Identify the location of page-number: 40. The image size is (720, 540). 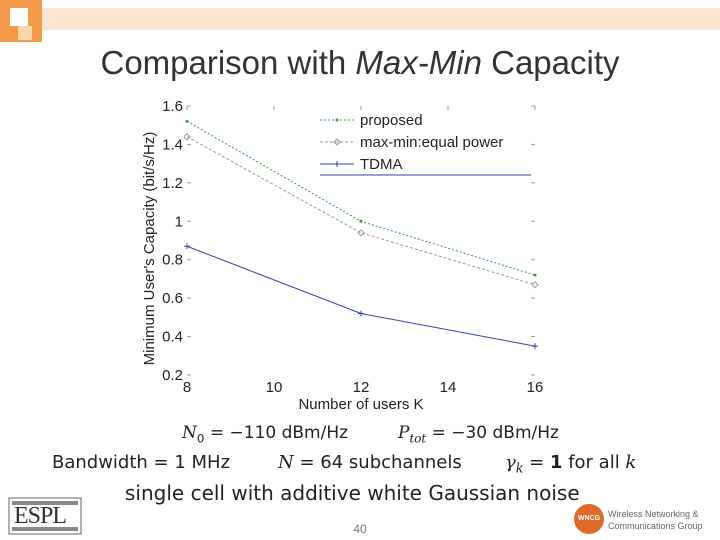
(360, 529).